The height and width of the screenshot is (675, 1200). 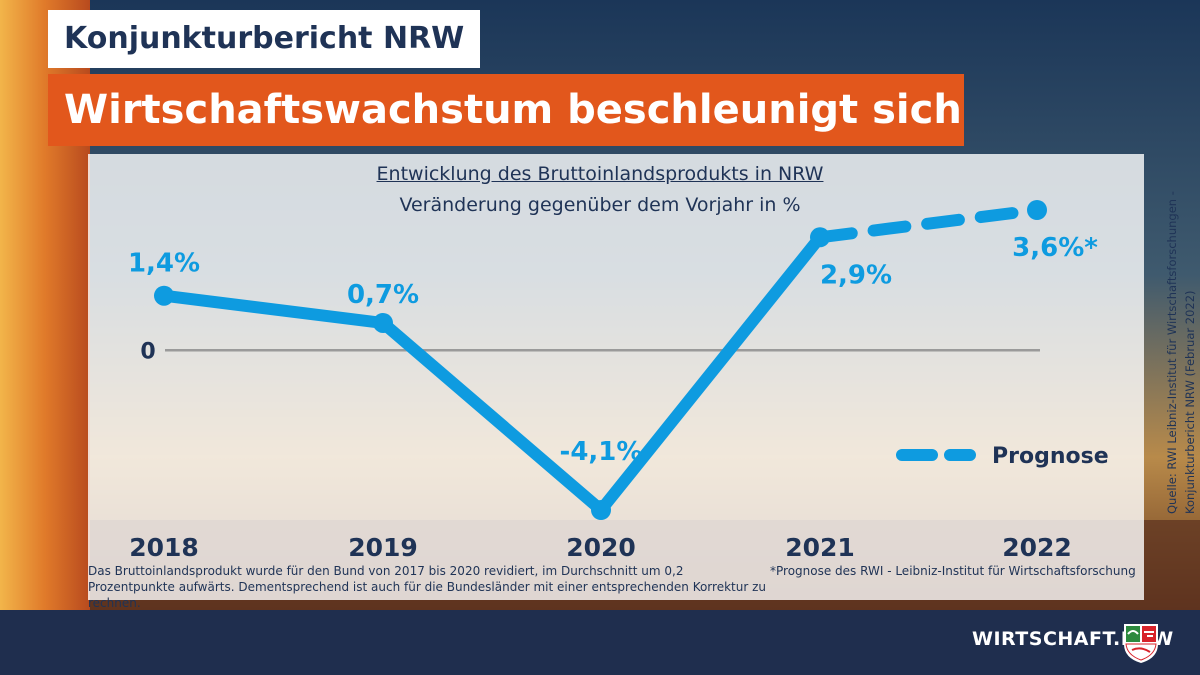 What do you see at coordinates (1190, 402) in the screenshot?
I see `source-line-2: Konjunkturbericht NRW (Februar 2022)` at bounding box center [1190, 402].